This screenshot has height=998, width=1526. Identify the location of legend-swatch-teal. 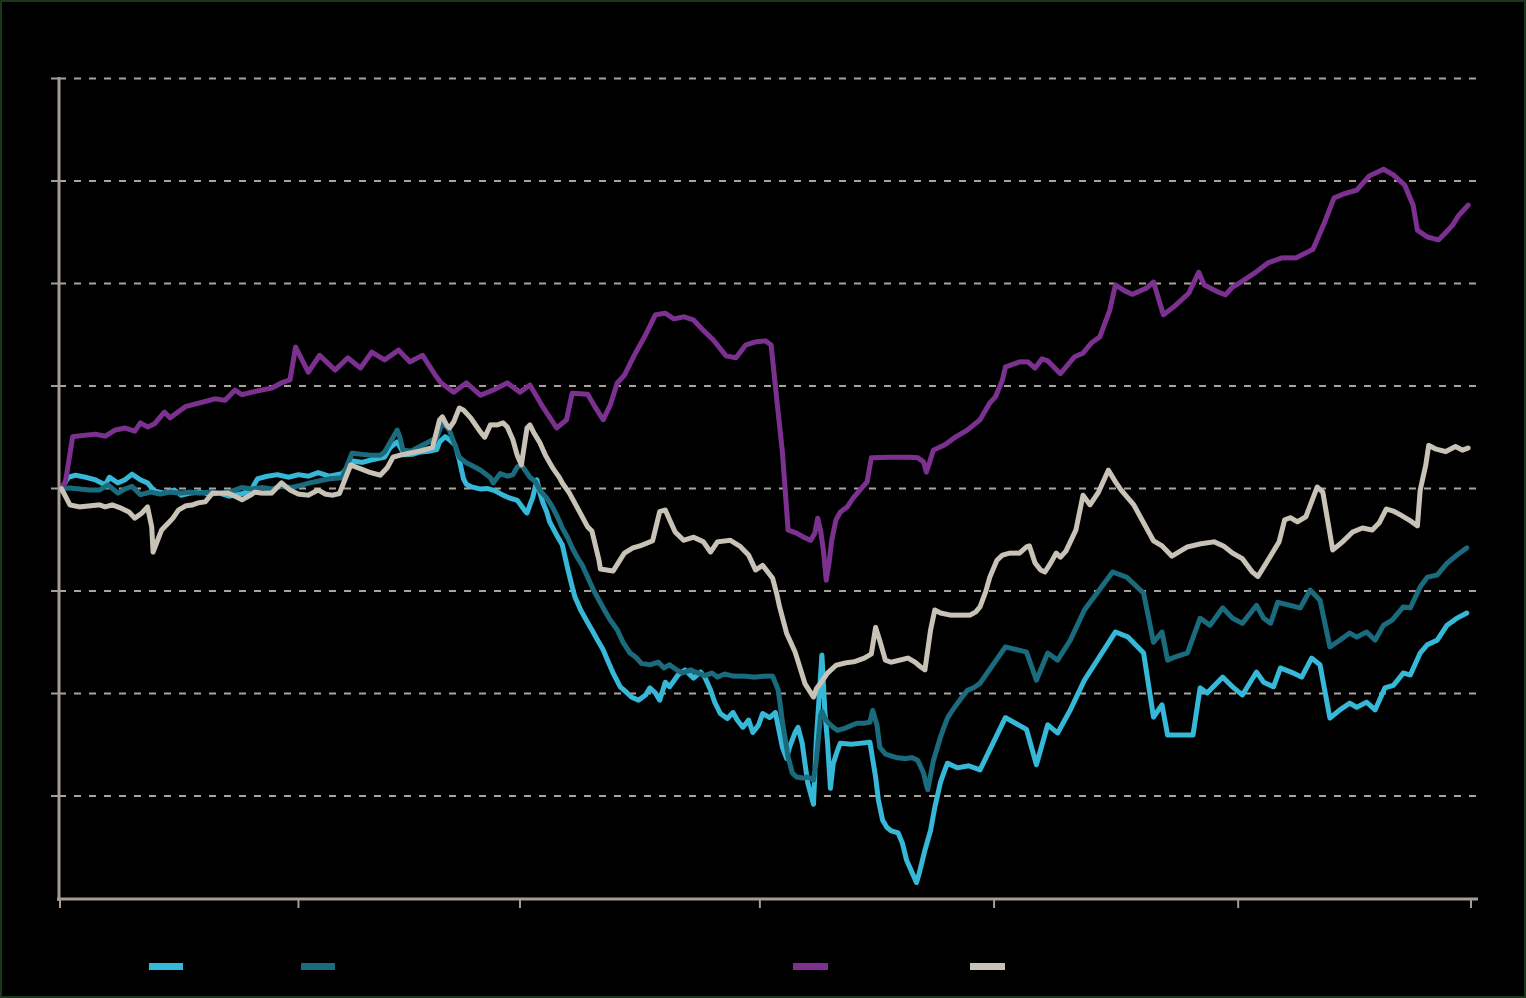
(318, 966).